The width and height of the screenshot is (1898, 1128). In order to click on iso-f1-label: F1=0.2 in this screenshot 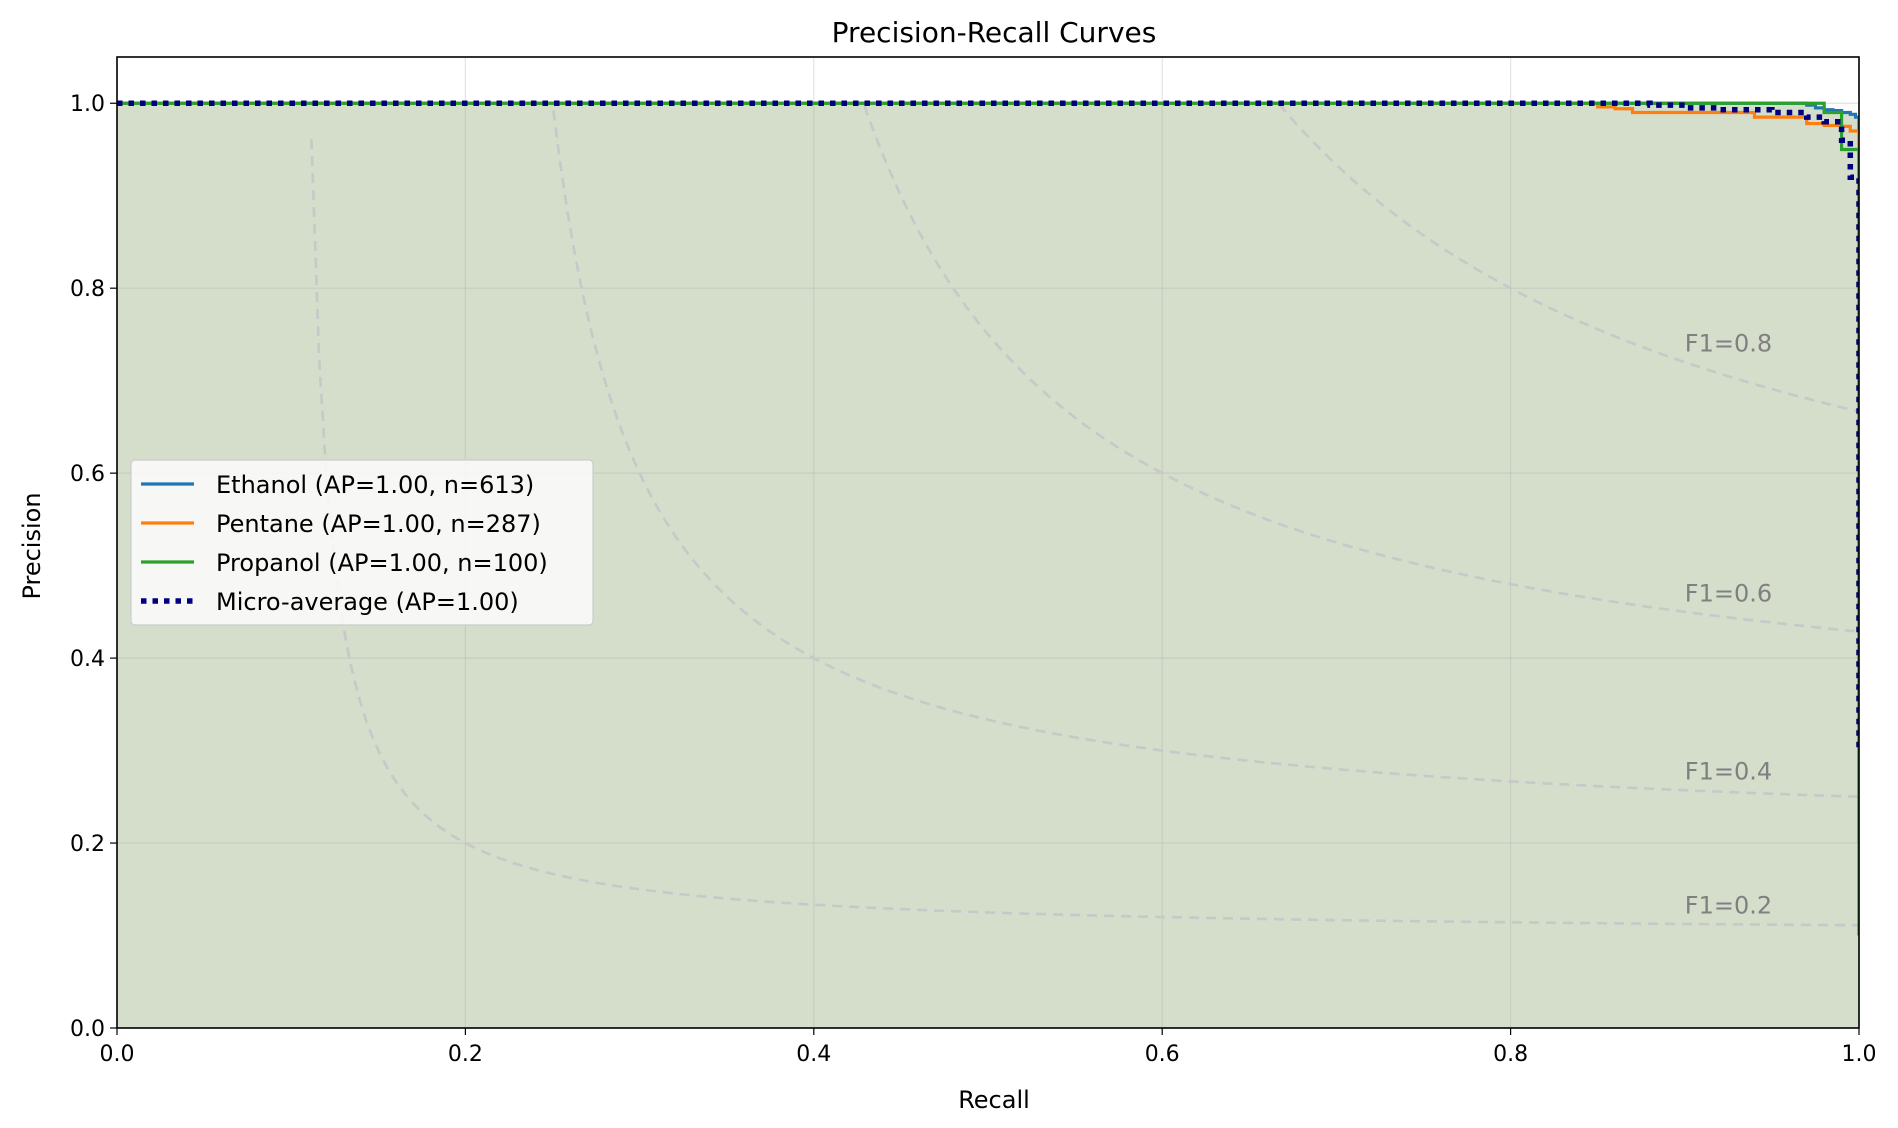, I will do `click(1728, 905)`.